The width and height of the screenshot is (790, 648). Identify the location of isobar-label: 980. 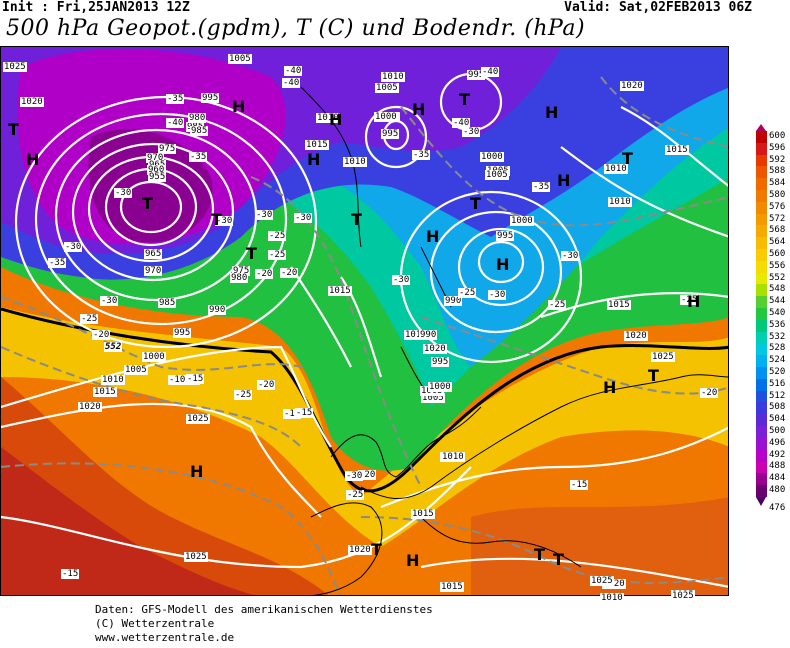
(239, 278).